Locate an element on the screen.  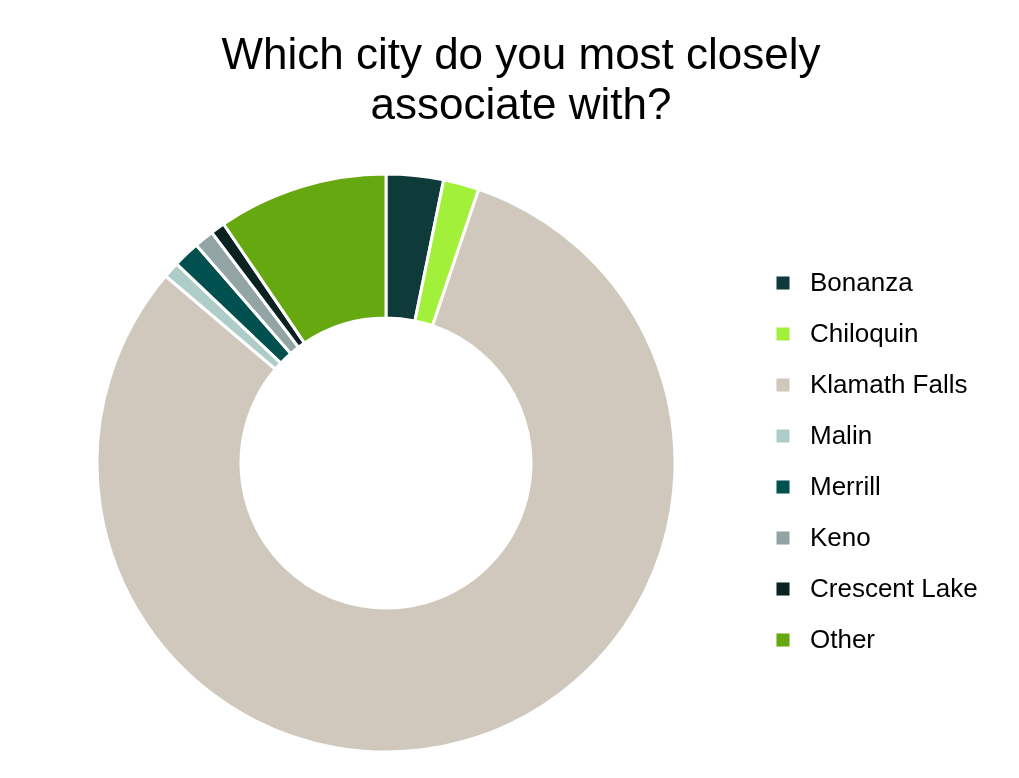
legend-label: Klamath Falls is located at coordinates (889, 384).